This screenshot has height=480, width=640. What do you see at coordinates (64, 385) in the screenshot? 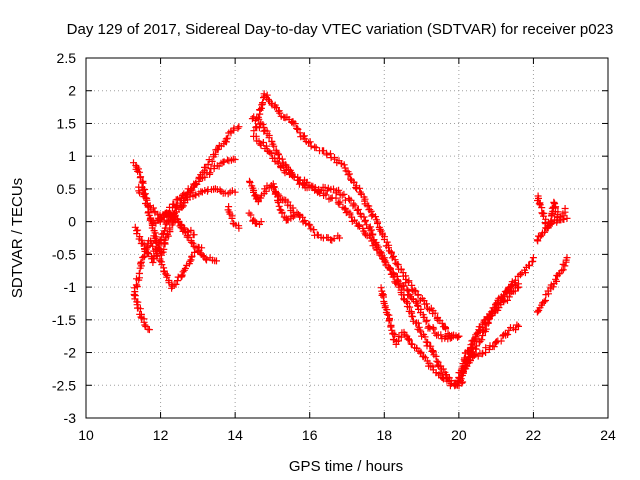
I see `y-tick-label: -2.5` at bounding box center [64, 385].